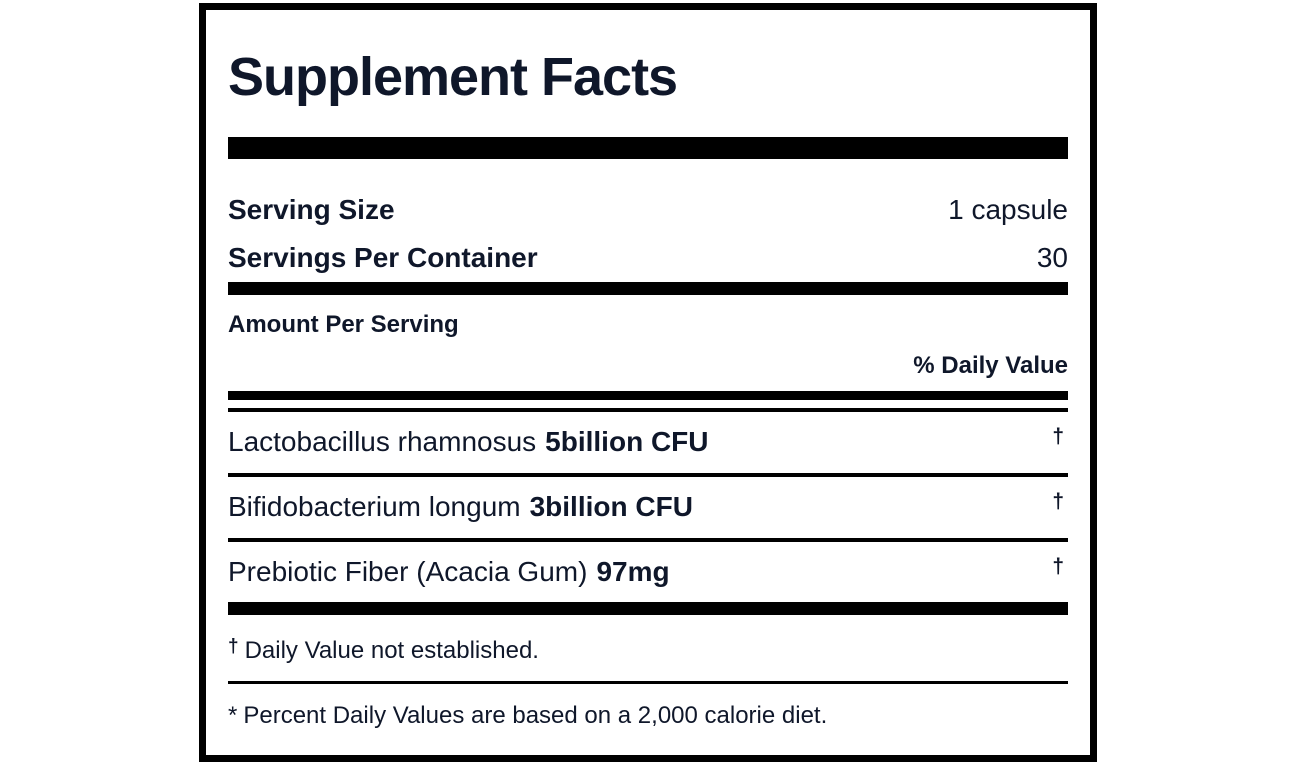 The height and width of the screenshot is (762, 1293). What do you see at coordinates (382, 441) in the screenshot?
I see `ingredient-name: Lactobacillus rhamnosus` at bounding box center [382, 441].